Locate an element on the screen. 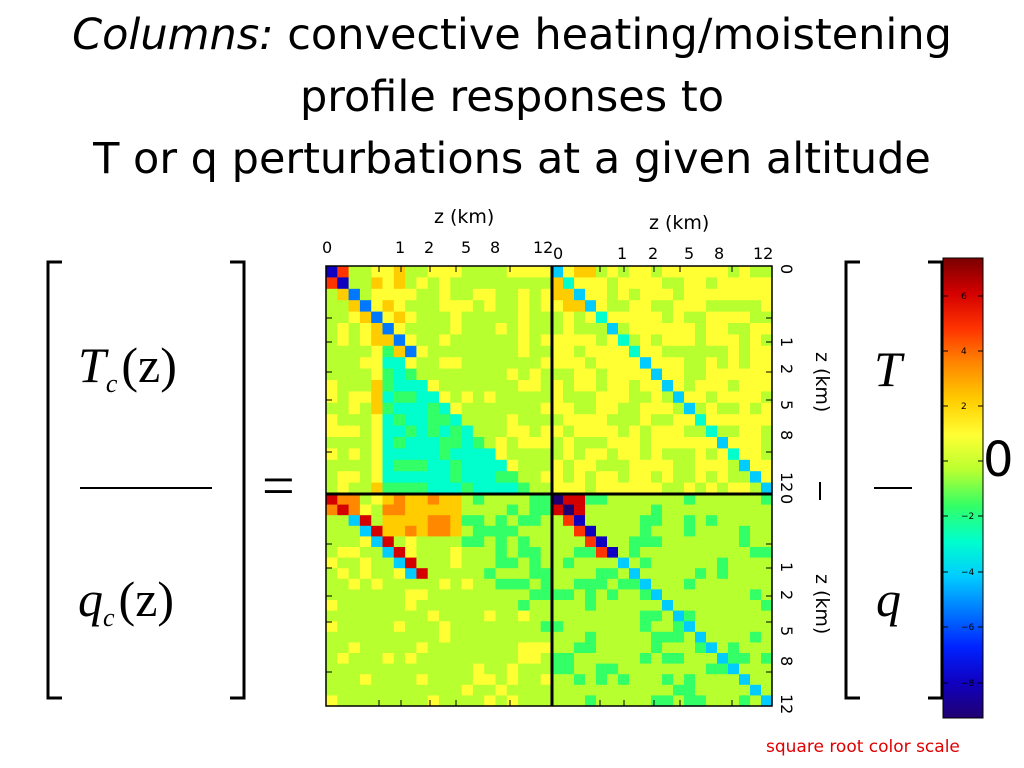 The height and width of the screenshot is (768, 1024). lhs-top-symbol: T is located at coordinates (92, 365).